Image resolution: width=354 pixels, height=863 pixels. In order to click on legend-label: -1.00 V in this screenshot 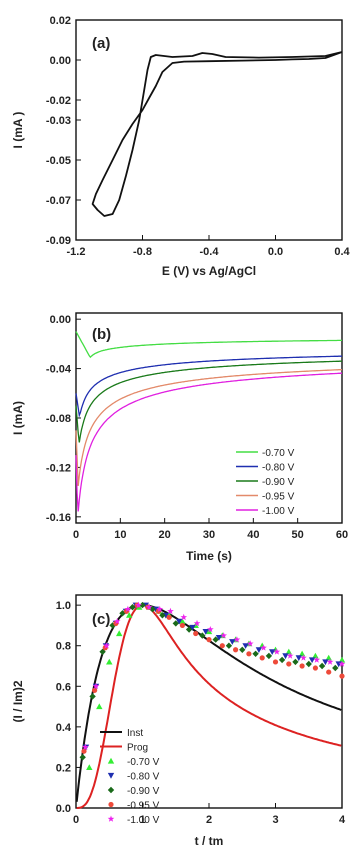, I will do `click(278, 511)`.